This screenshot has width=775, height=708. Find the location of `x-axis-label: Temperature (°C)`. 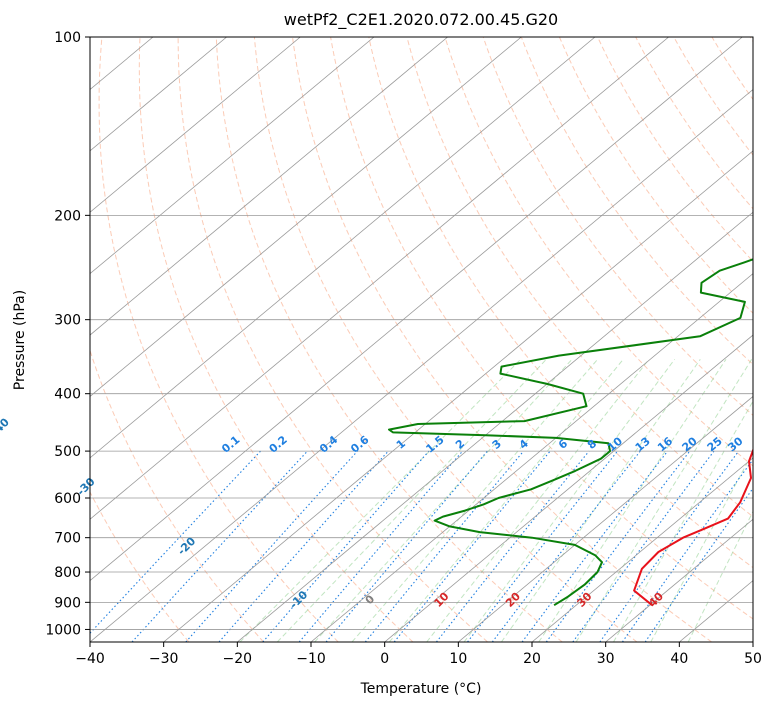

x-axis-label: Temperature (°C) is located at coordinates (421, 689).